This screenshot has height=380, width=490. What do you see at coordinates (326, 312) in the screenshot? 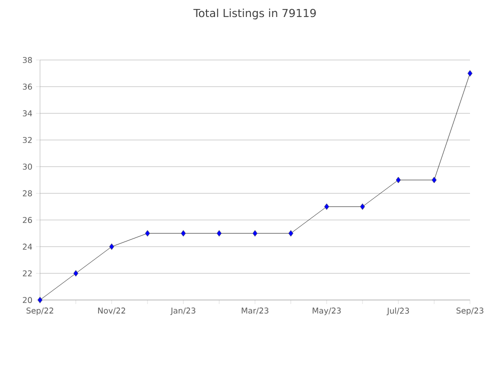
I see `x-tick-label: May/23` at bounding box center [326, 312].